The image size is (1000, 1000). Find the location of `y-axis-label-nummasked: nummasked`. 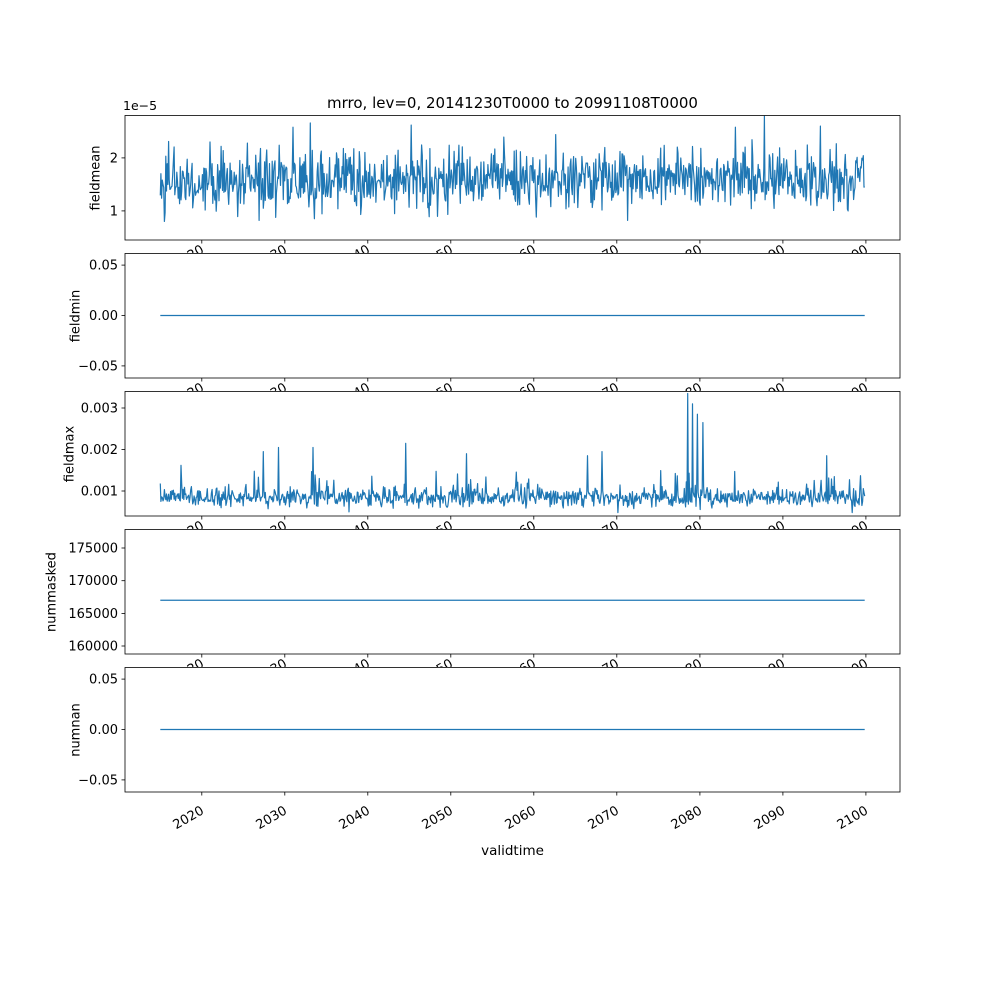

y-axis-label-nummasked: nummasked is located at coordinates (52, 592).